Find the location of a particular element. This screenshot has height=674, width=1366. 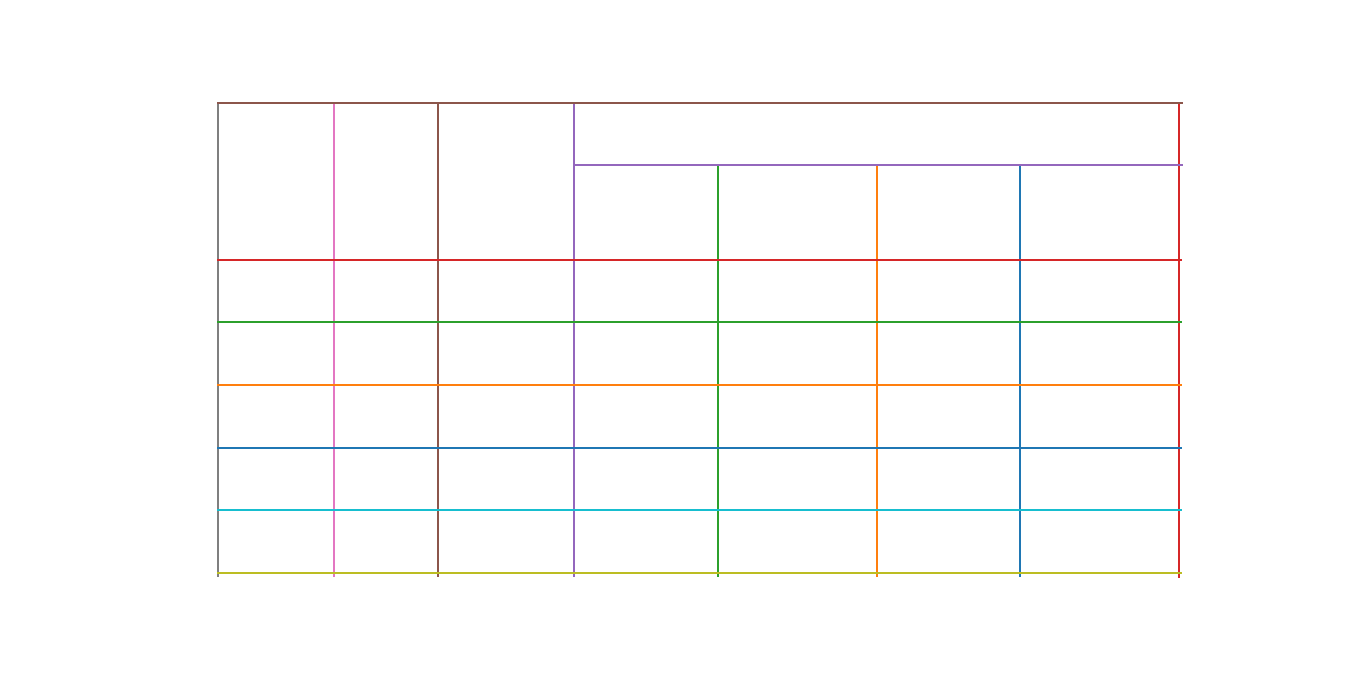

chart-segment-h-green is located at coordinates (699, 322).